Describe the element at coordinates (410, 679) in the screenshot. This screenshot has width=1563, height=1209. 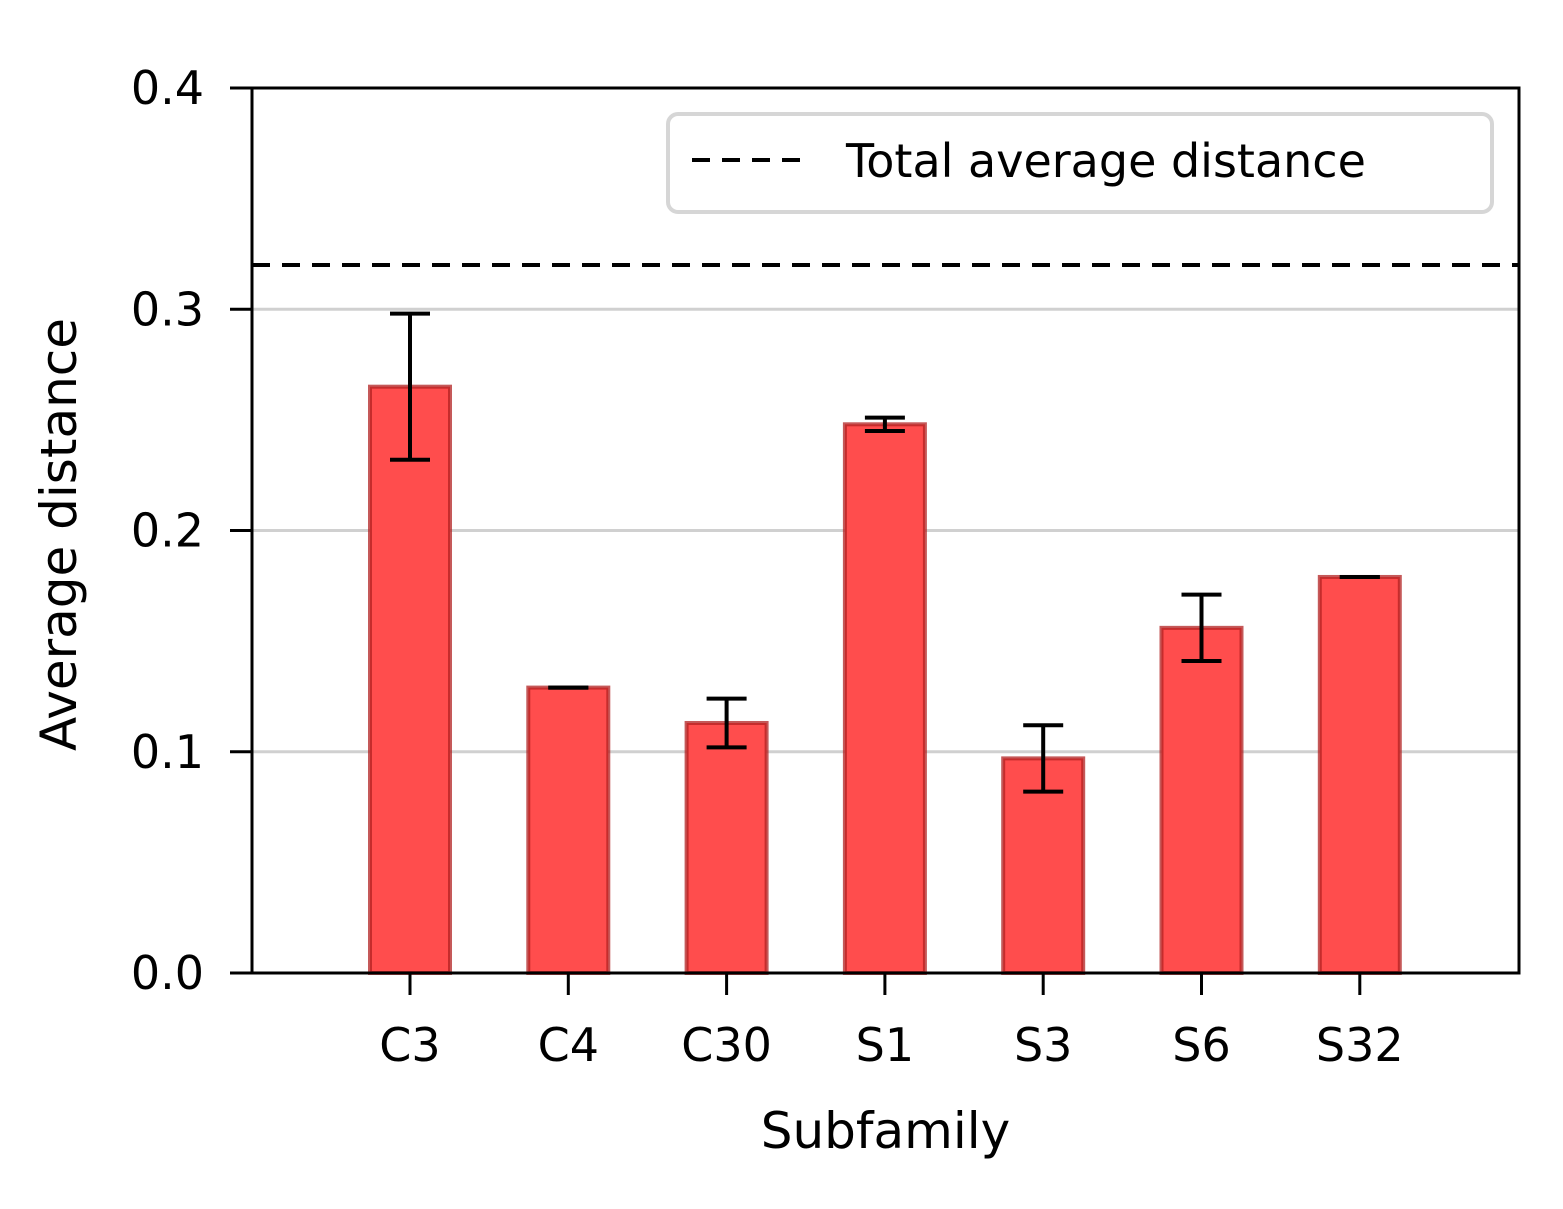
I see `bar-c3` at that location.